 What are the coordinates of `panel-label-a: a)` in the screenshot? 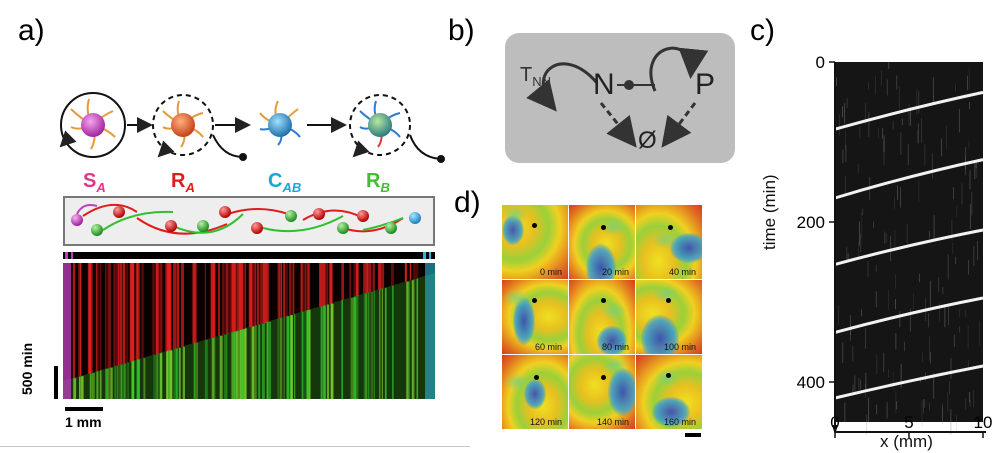 It's located at (31, 30).